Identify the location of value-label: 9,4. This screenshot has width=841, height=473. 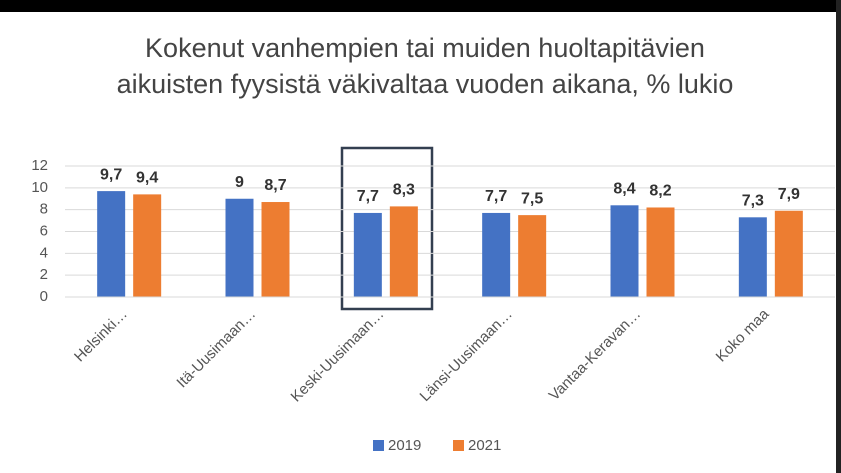
(147, 178).